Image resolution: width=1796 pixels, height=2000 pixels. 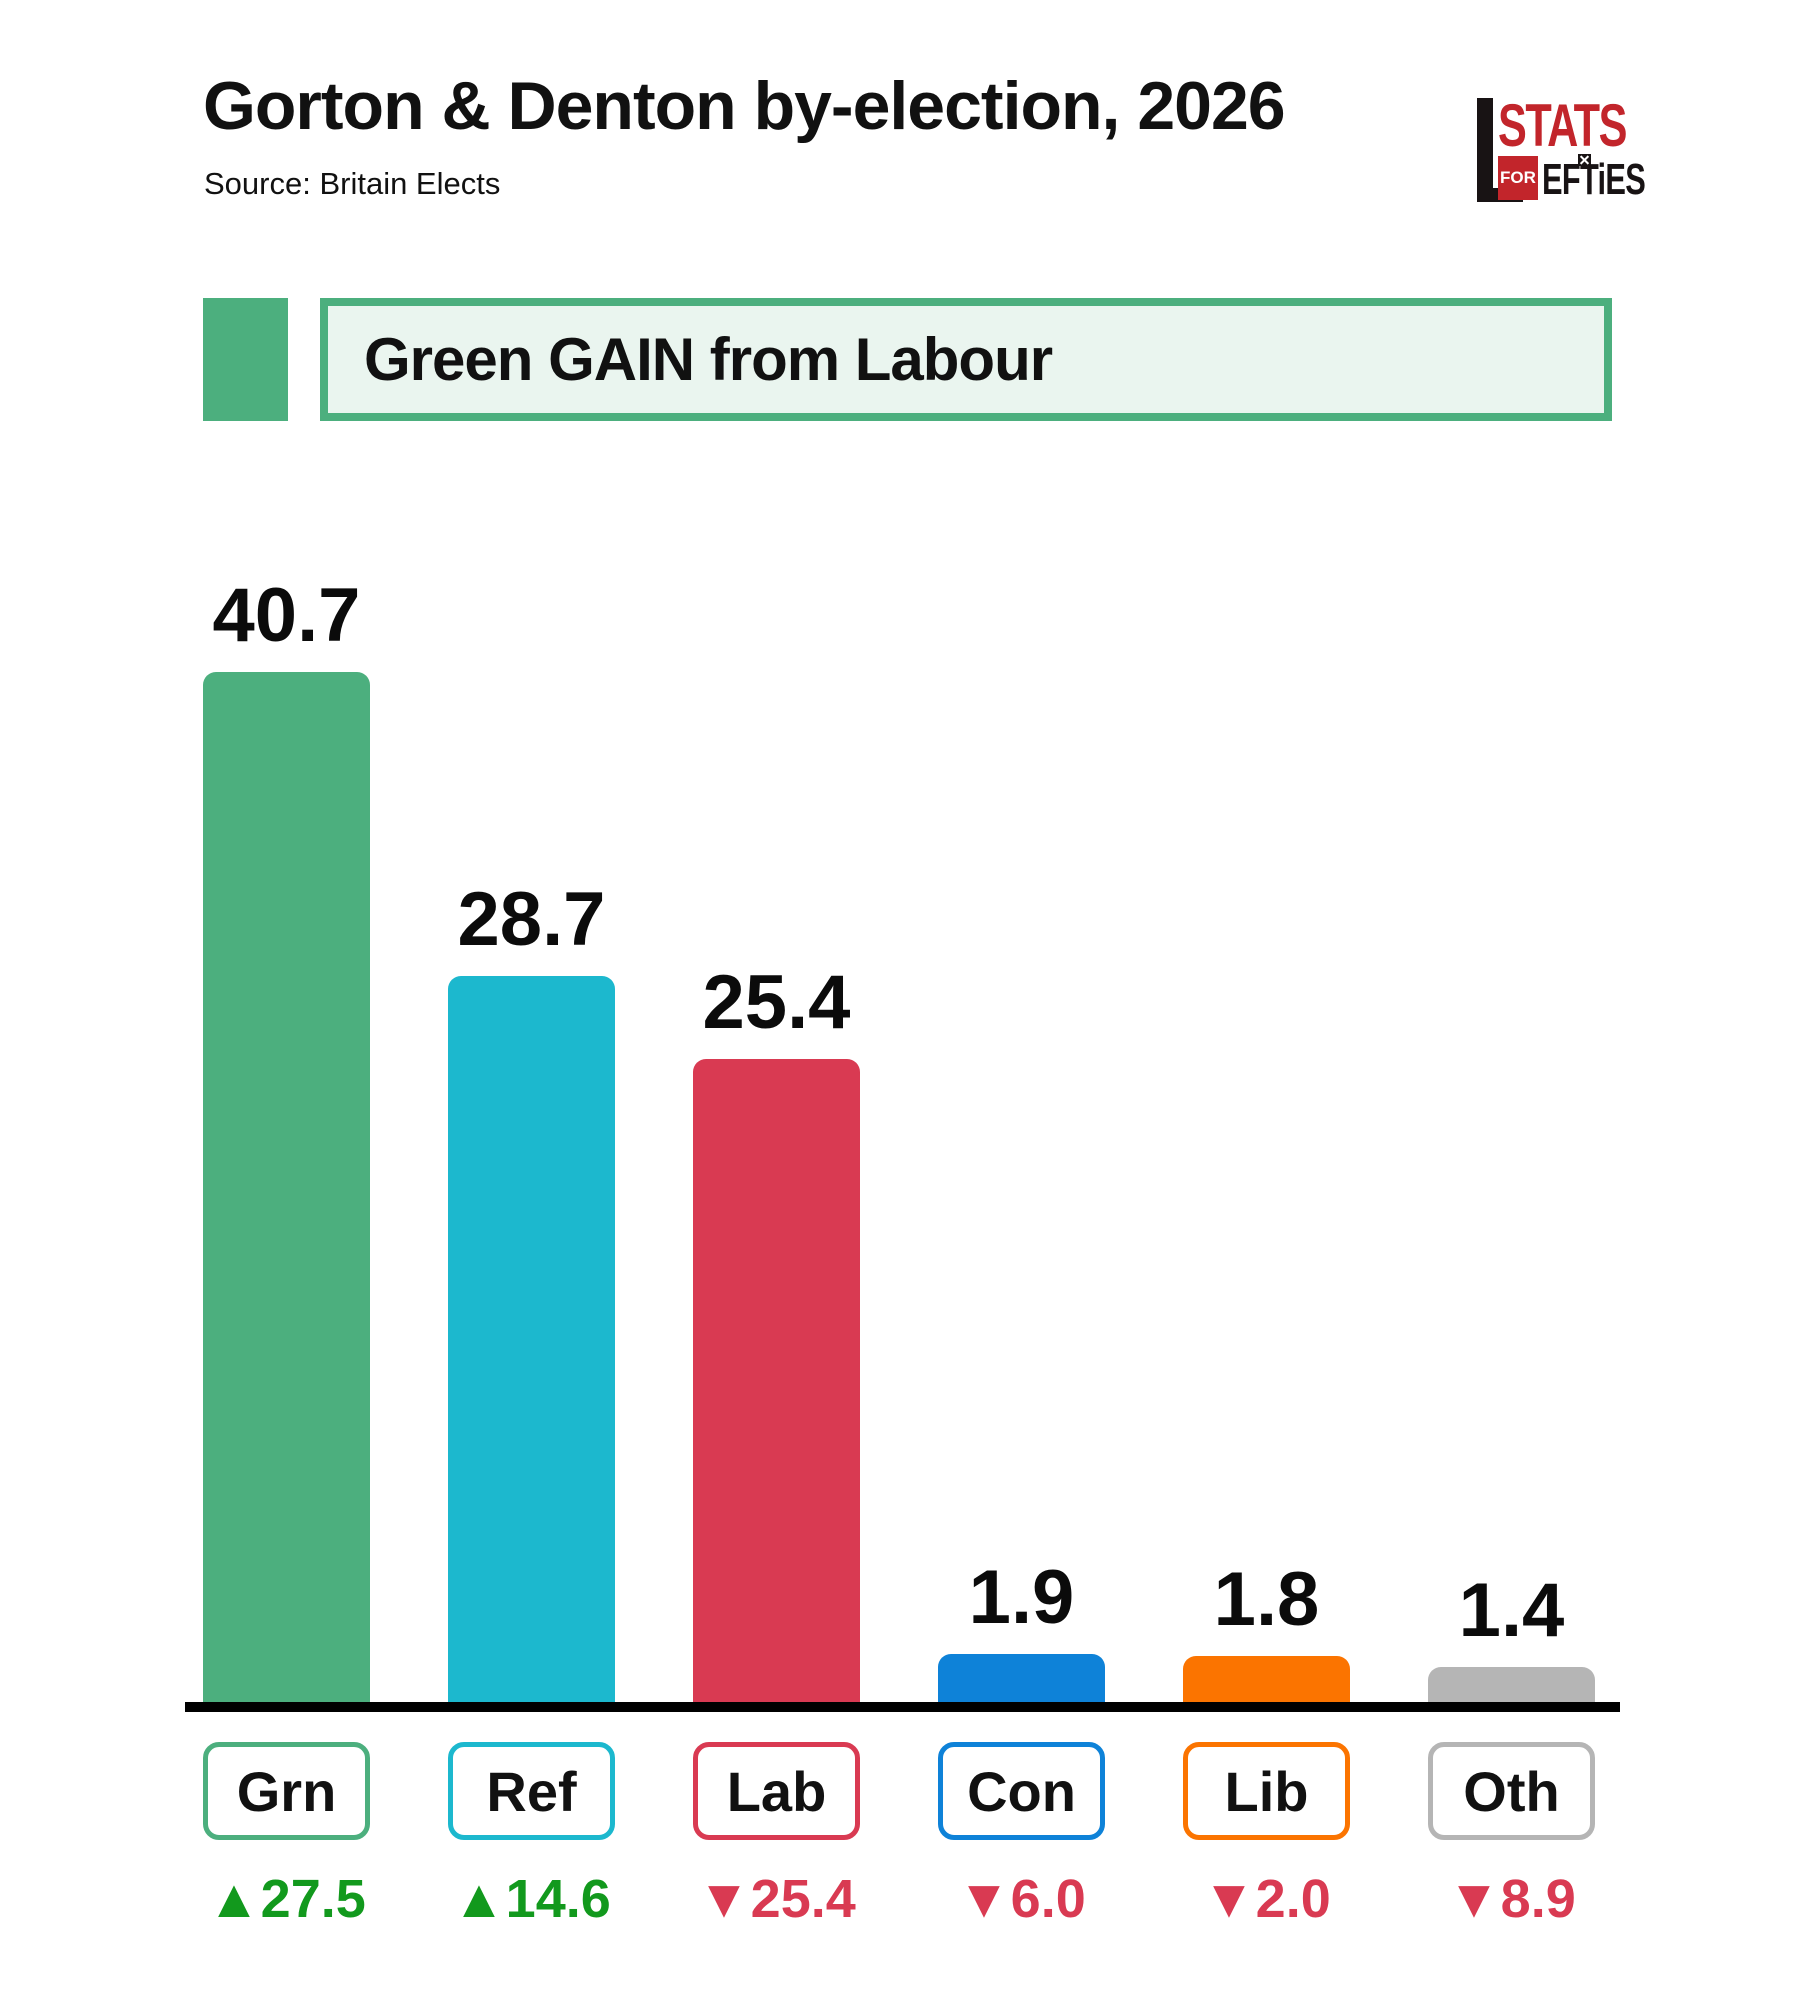 I want to click on party-label-box-oth: Oth, so click(x=1511, y=1791).